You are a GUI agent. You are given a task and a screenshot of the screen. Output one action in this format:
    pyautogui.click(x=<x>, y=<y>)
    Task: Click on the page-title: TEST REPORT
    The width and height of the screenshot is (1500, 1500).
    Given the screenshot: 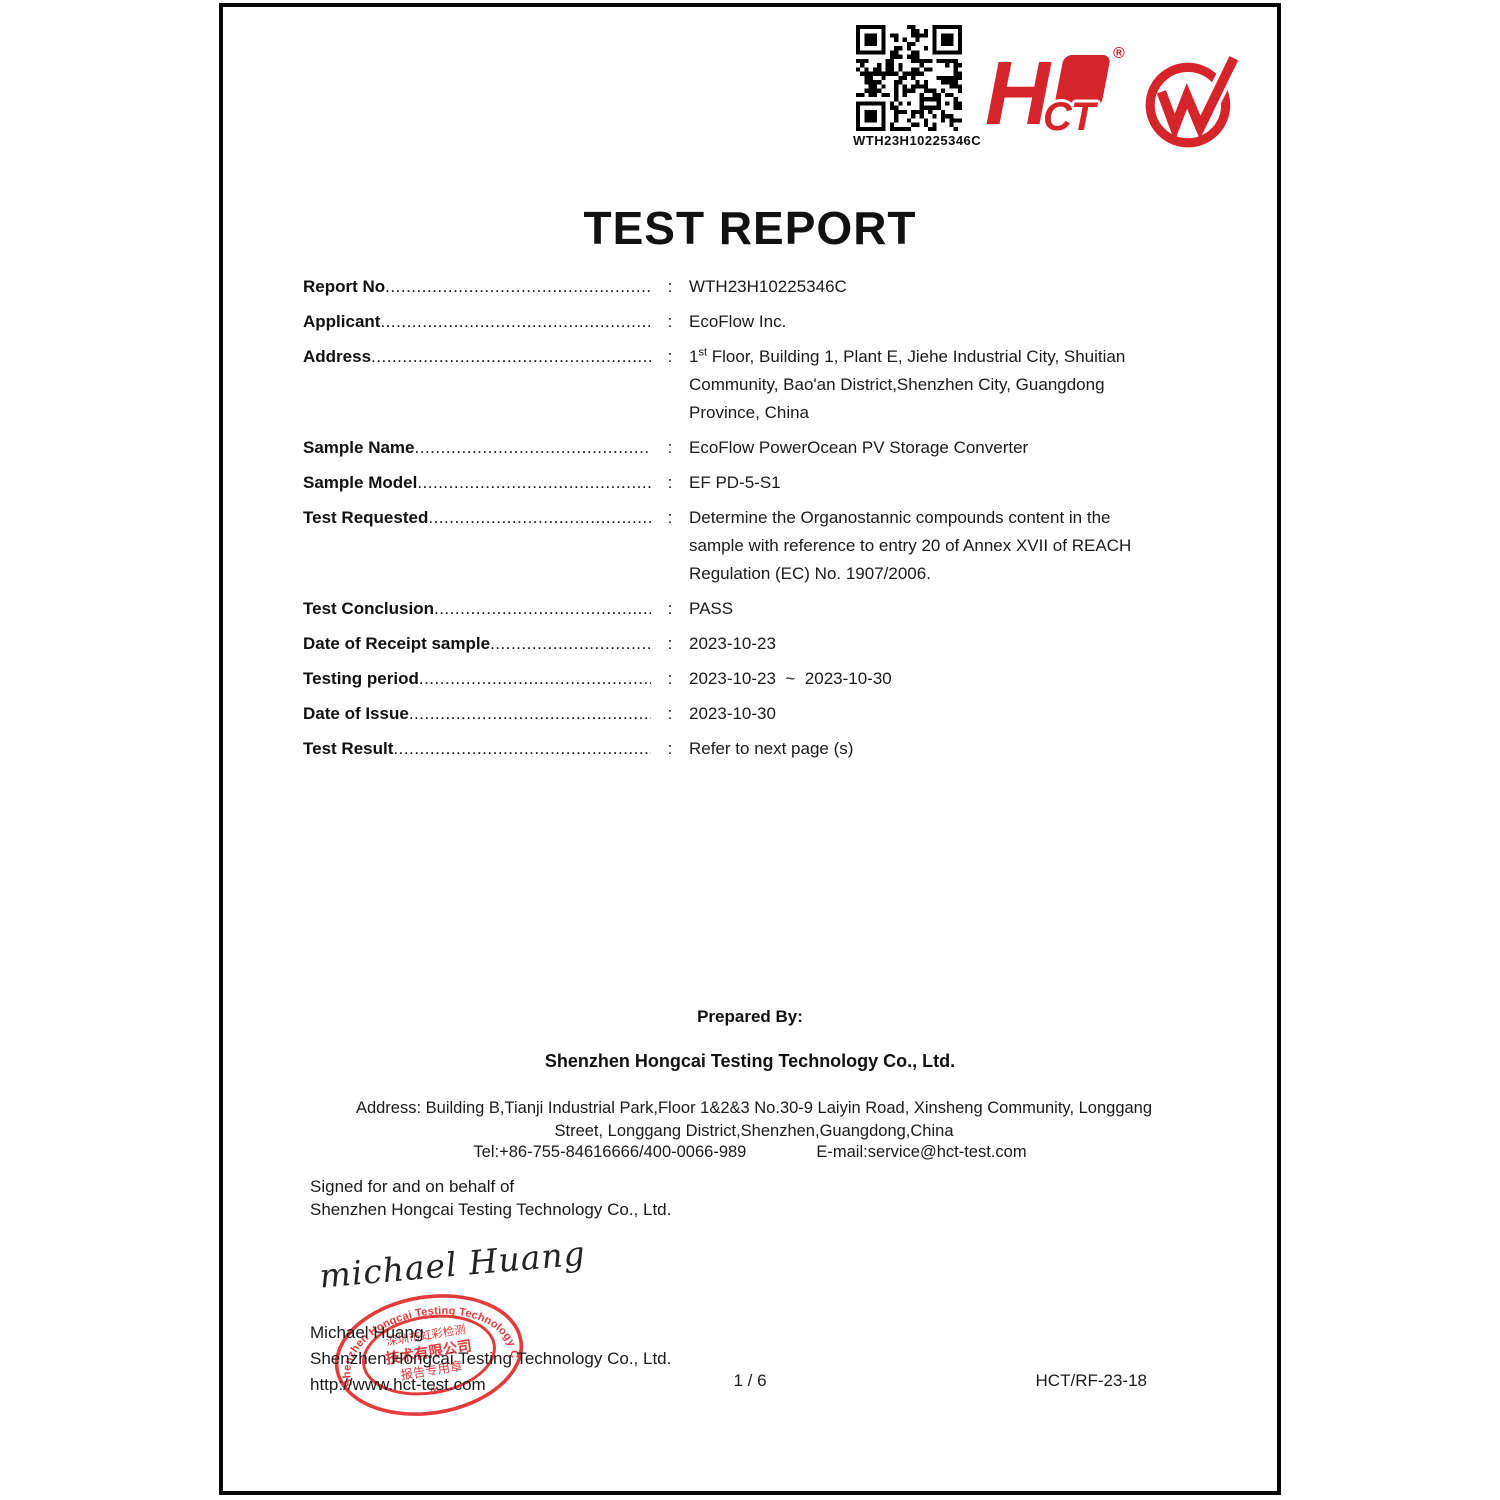 What is the action you would take?
    pyautogui.click(x=750, y=228)
    